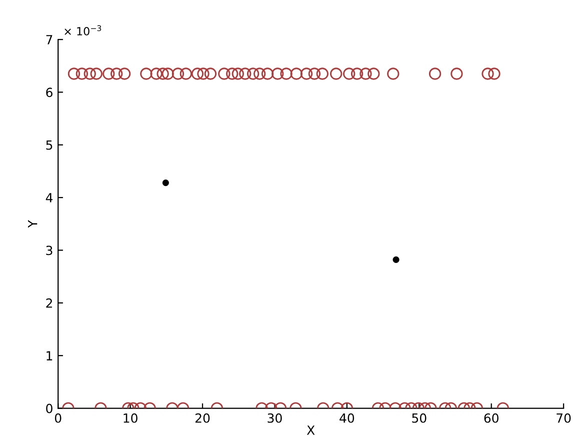 This screenshot has width=581, height=439. What do you see at coordinates (563, 418) in the screenshot?
I see `x-tick-label: 70` at bounding box center [563, 418].